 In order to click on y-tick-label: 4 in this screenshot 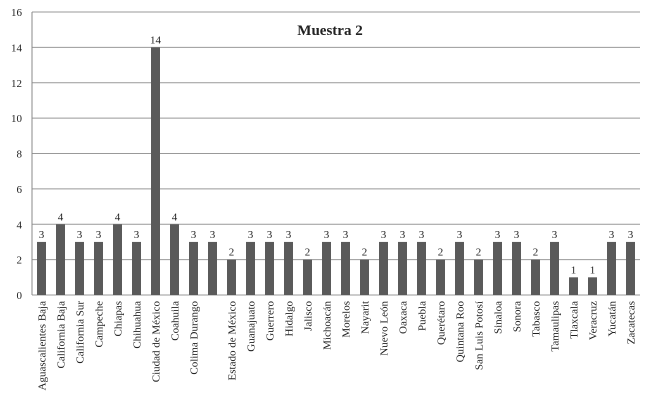, I will do `click(20, 225)`.